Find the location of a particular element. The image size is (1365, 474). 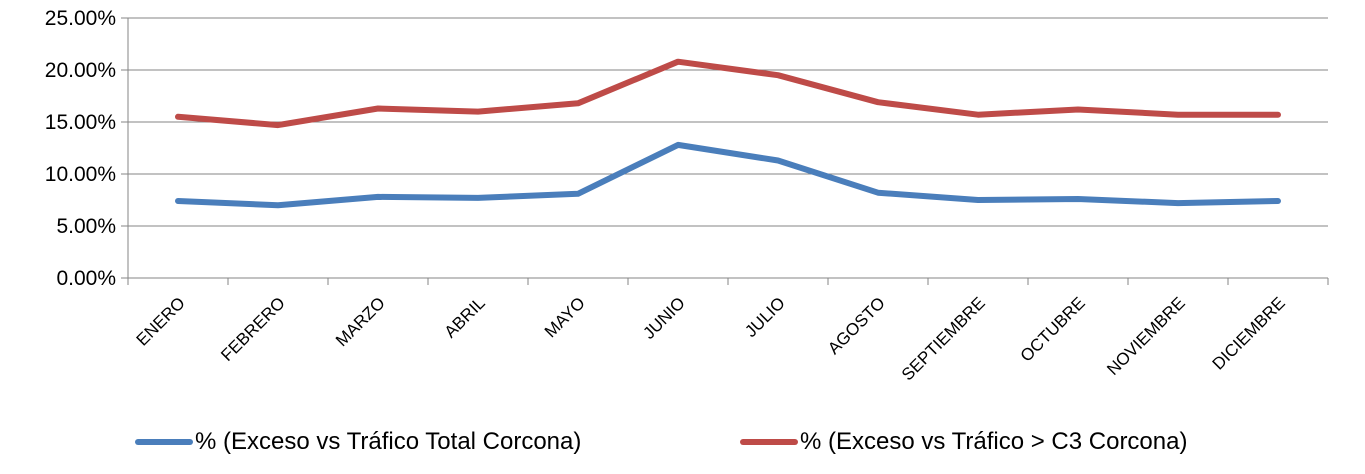

legend-label-series-2: % (Exceso vs Tráfico > C3 Corcona) is located at coordinates (994, 441).